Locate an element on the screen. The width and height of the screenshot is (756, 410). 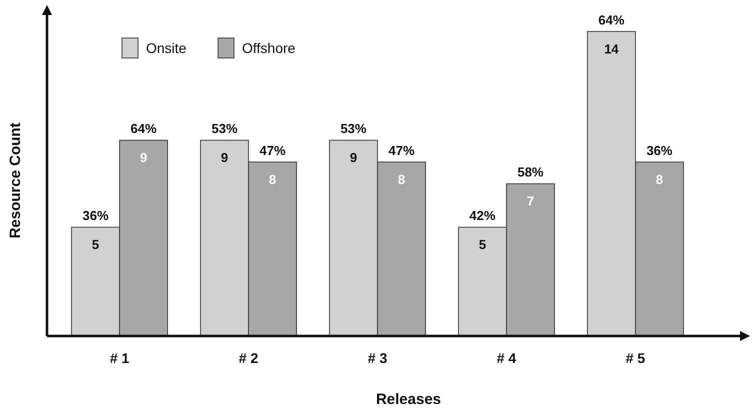
legend-label: Offshore is located at coordinates (269, 48).